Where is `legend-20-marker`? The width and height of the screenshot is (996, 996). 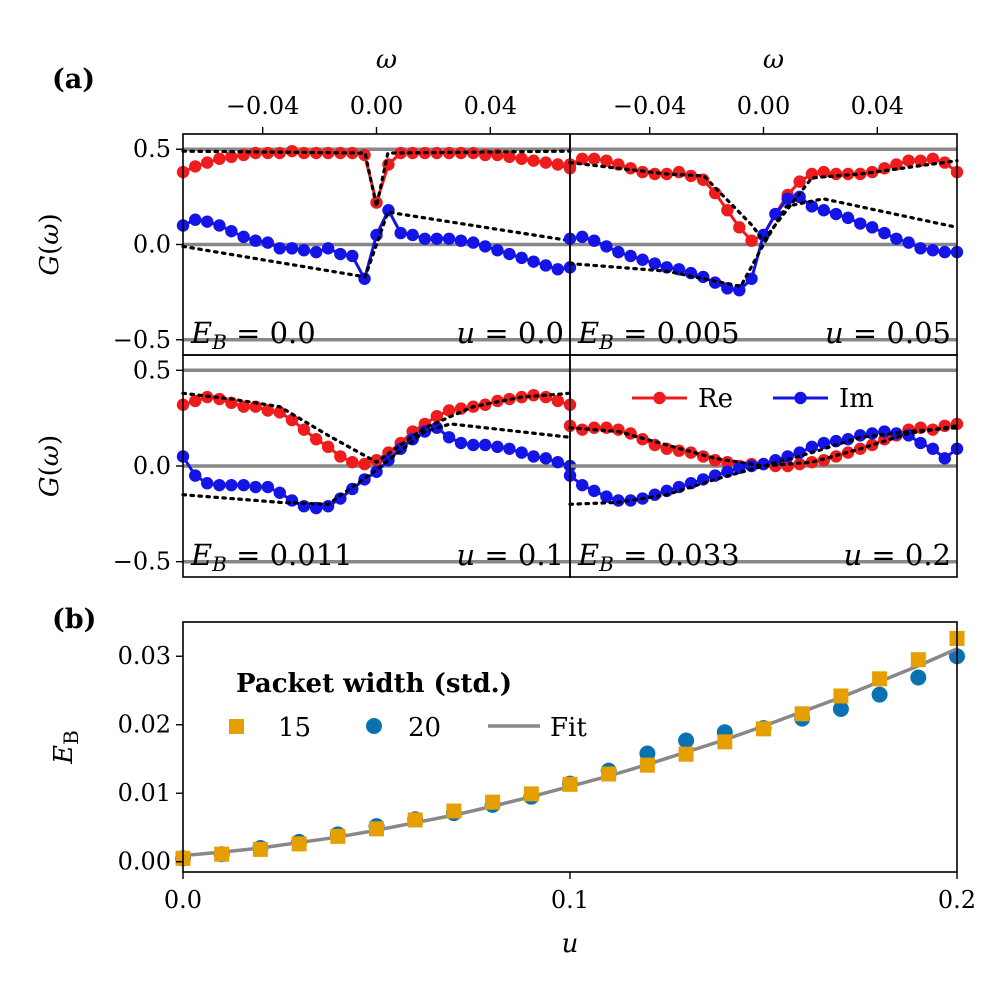 legend-20-marker is located at coordinates (374, 726).